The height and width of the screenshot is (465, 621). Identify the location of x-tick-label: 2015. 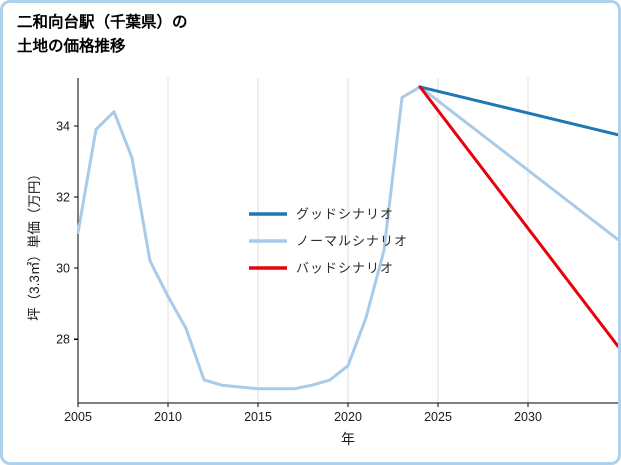
(258, 417).